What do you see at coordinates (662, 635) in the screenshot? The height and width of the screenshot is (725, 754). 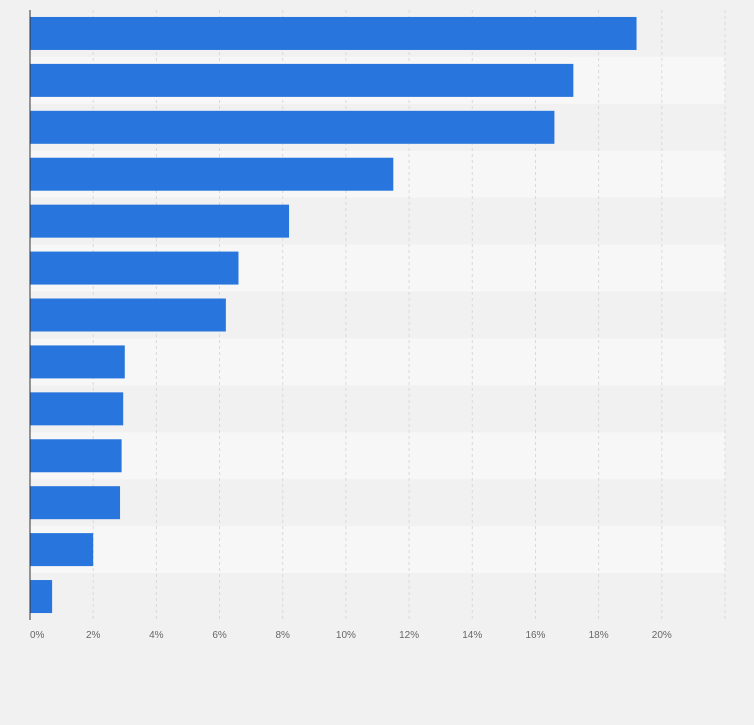 I see `x-tick-label: 20%` at bounding box center [662, 635].